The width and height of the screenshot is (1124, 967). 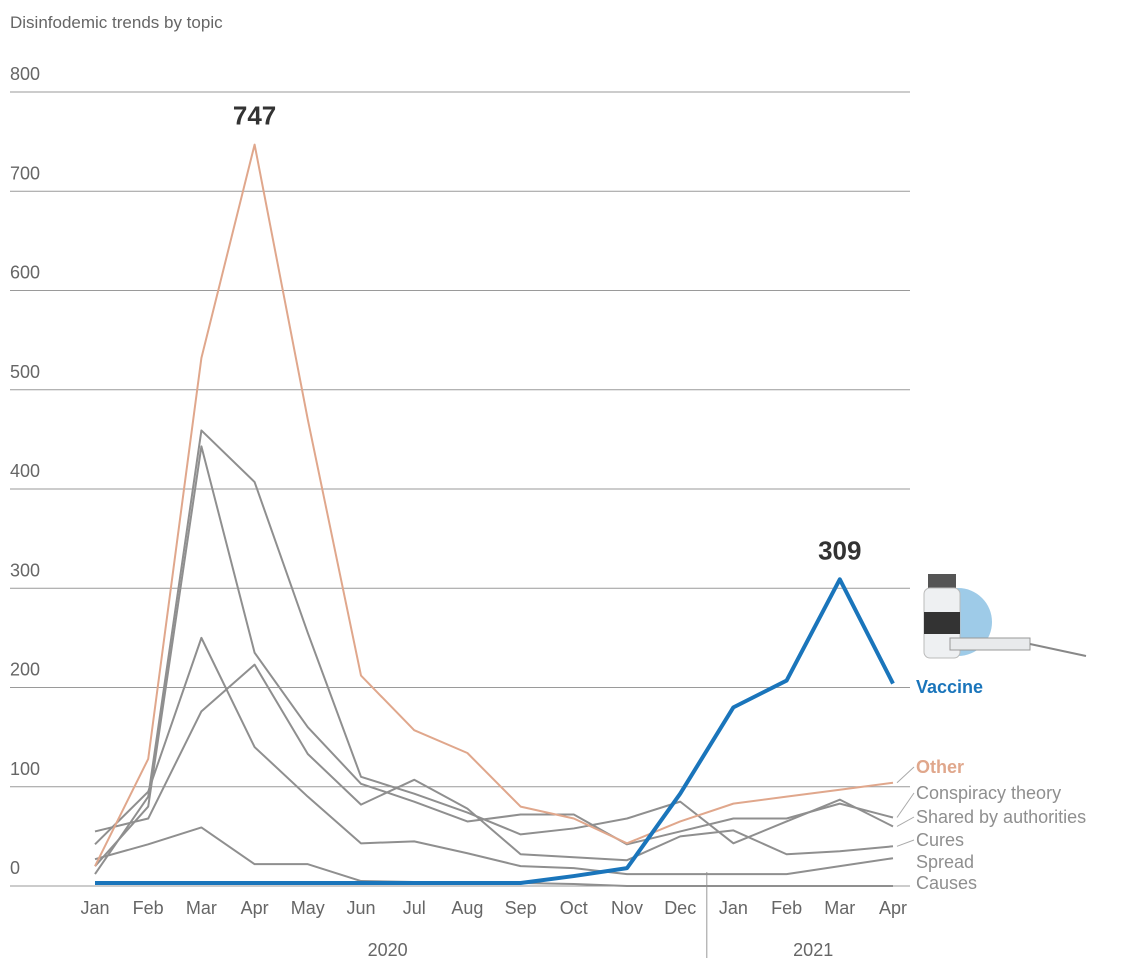 I want to click on x-tick-label: May, so click(x=308, y=908).